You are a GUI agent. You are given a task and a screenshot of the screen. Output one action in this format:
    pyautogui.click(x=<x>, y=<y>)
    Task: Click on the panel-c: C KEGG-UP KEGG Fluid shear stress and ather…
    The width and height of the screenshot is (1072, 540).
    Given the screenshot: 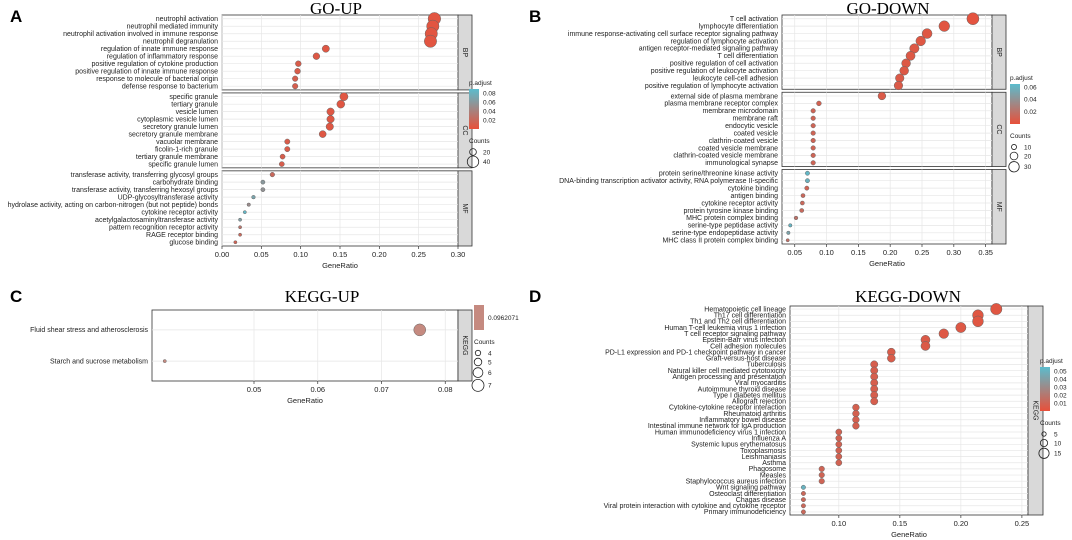 What is the action you would take?
    pyautogui.click(x=264, y=346)
    